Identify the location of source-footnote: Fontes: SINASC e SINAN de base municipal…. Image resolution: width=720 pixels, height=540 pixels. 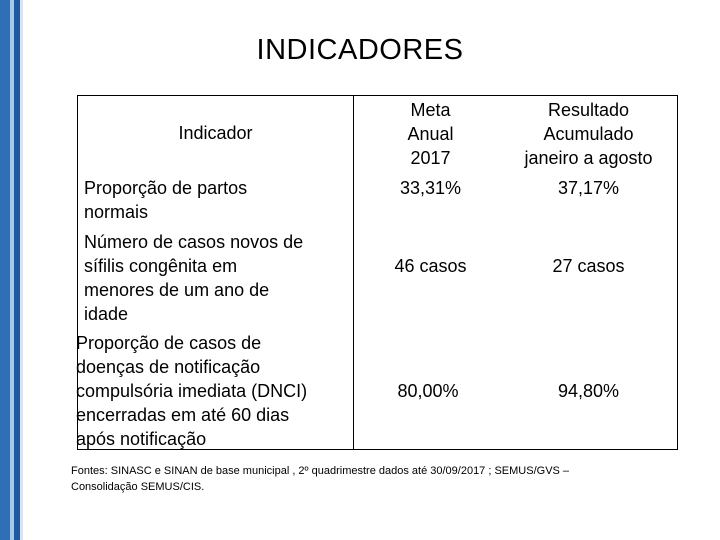
(320, 479).